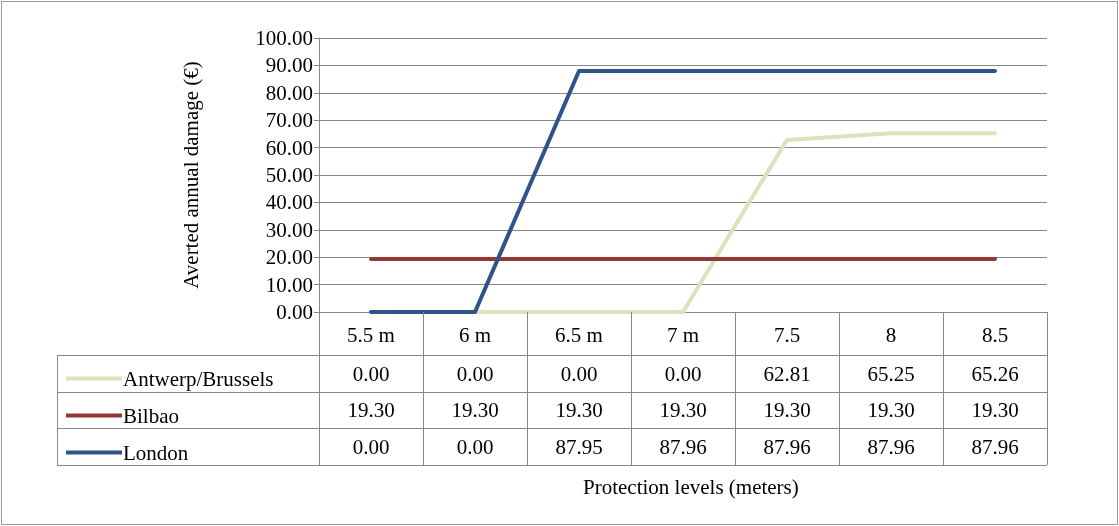 This screenshot has height=526, width=1119. What do you see at coordinates (190, 175) in the screenshot?
I see `y-axis-title: Averted annual damage (€)` at bounding box center [190, 175].